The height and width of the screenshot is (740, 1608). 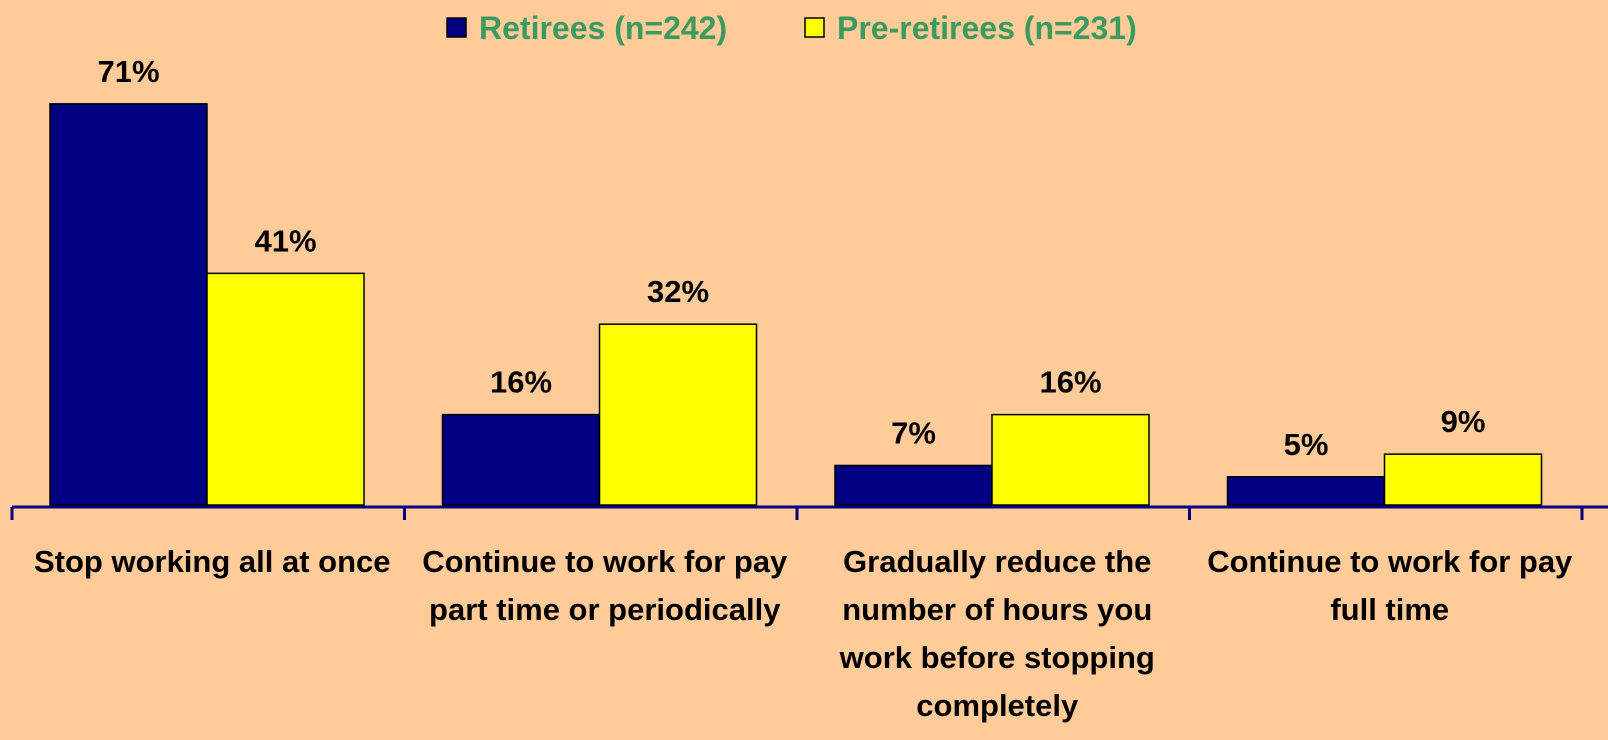 What do you see at coordinates (1463, 421) in the screenshot?
I see `data-label: 9%` at bounding box center [1463, 421].